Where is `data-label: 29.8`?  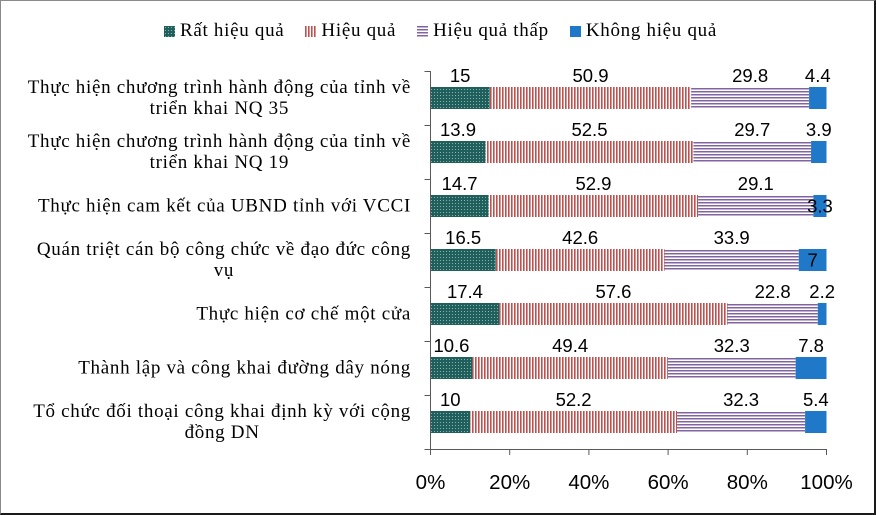
data-label: 29.8 is located at coordinates (750, 75).